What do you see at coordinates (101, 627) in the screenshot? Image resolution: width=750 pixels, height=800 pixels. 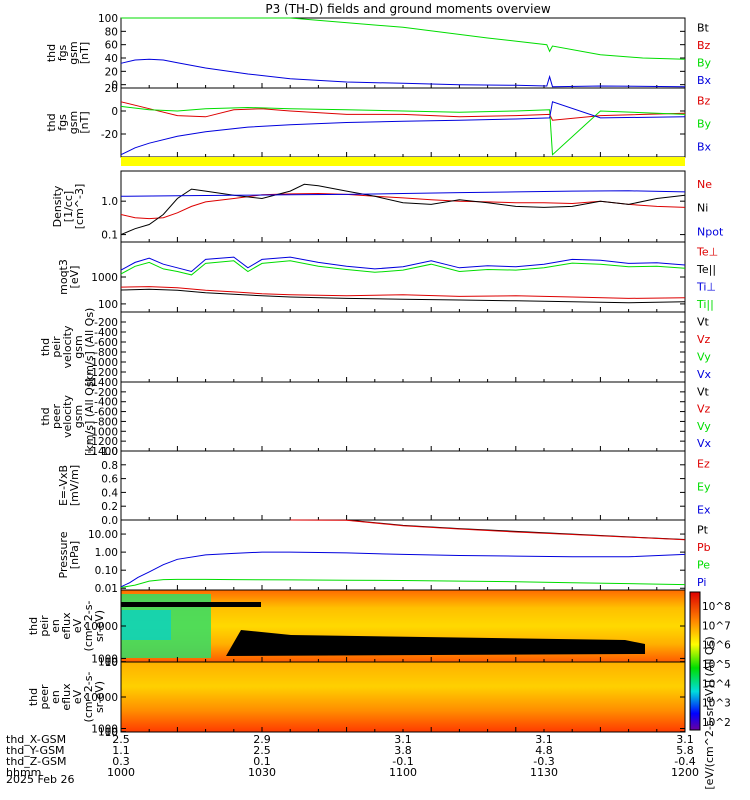 I see `y-tick-label: 10000` at bounding box center [101, 627].